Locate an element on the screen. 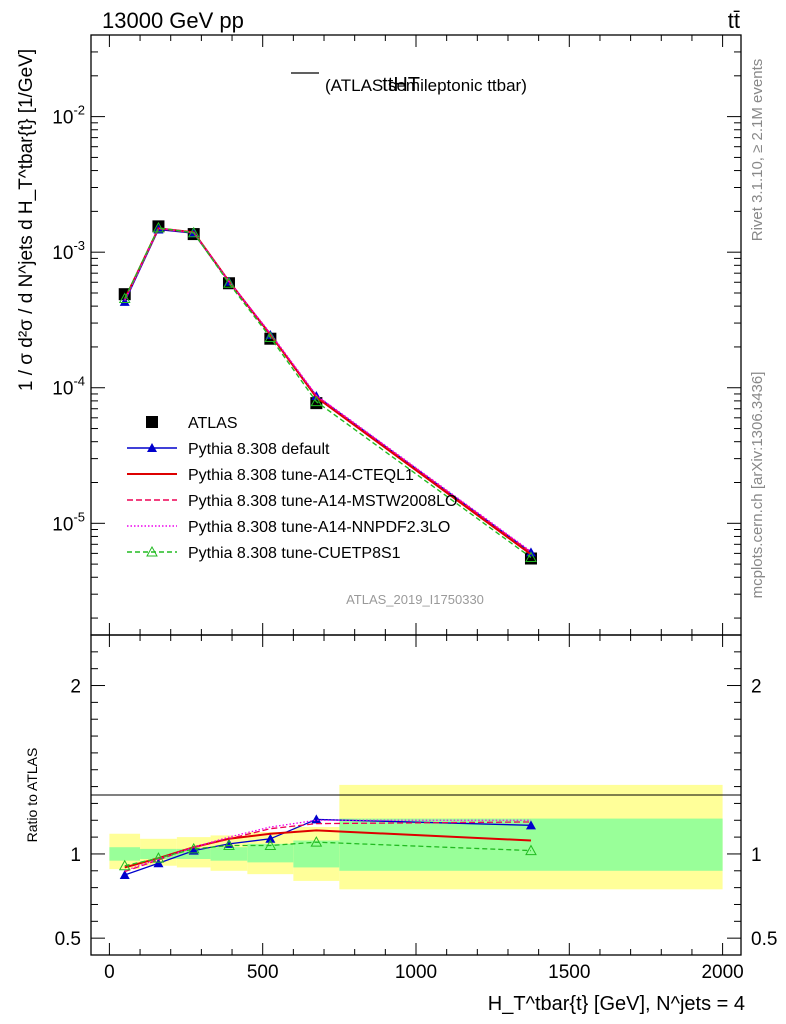 This screenshot has width=786, height=1024. legend-label: Pythia 8.308 tune-A14-MSTW2008LO is located at coordinates (322, 501).